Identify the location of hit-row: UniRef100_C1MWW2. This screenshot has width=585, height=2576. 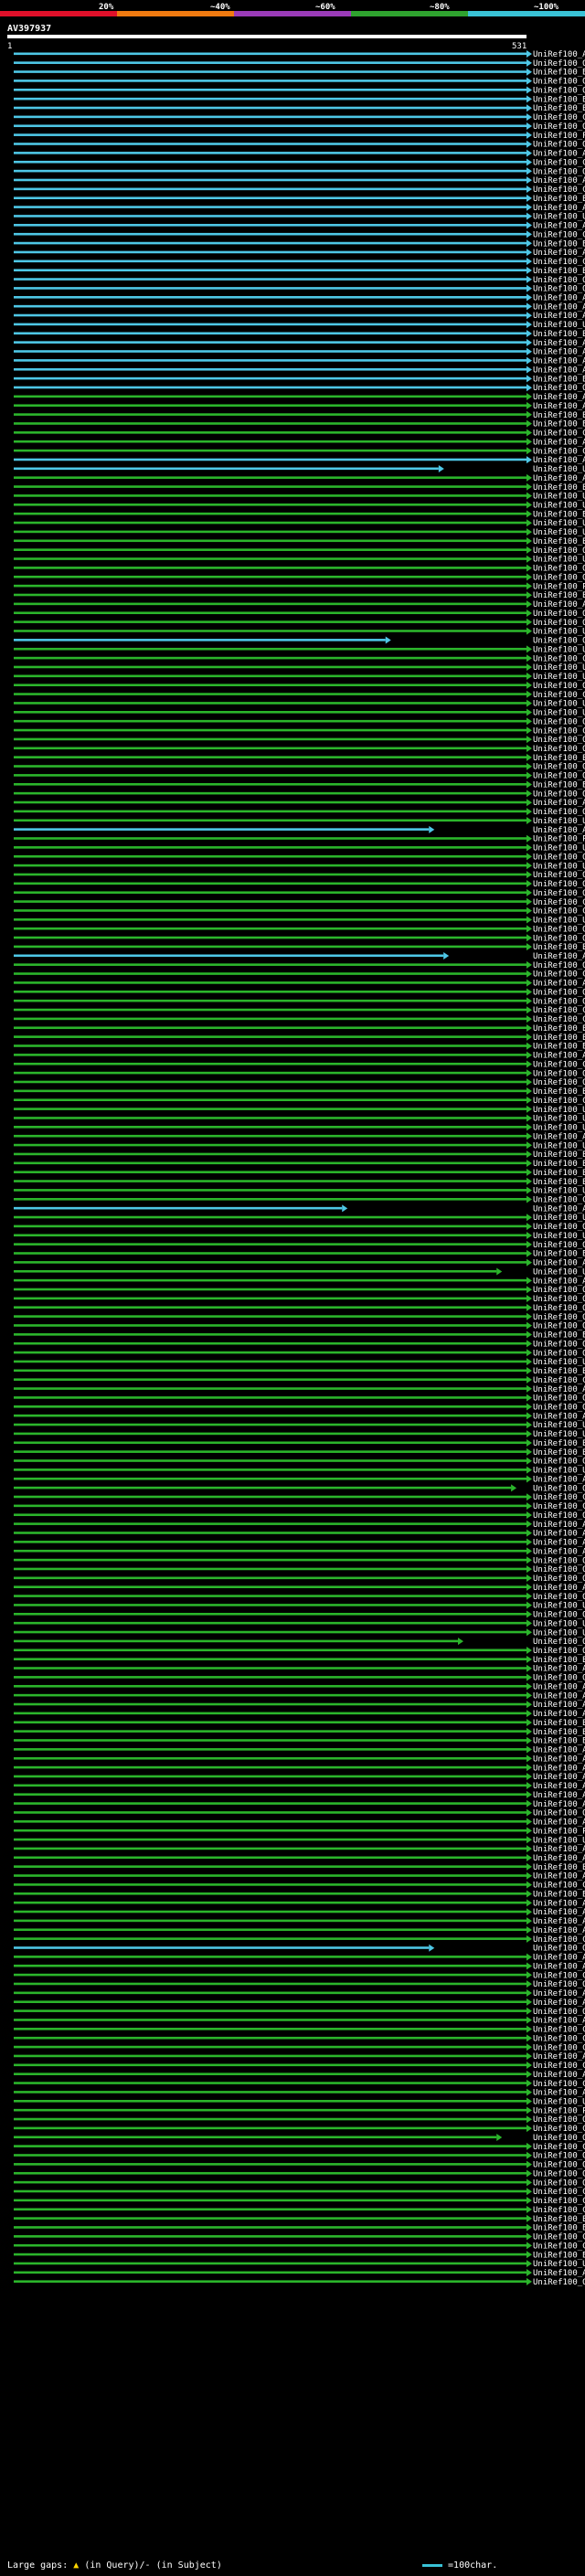
(299, 451).